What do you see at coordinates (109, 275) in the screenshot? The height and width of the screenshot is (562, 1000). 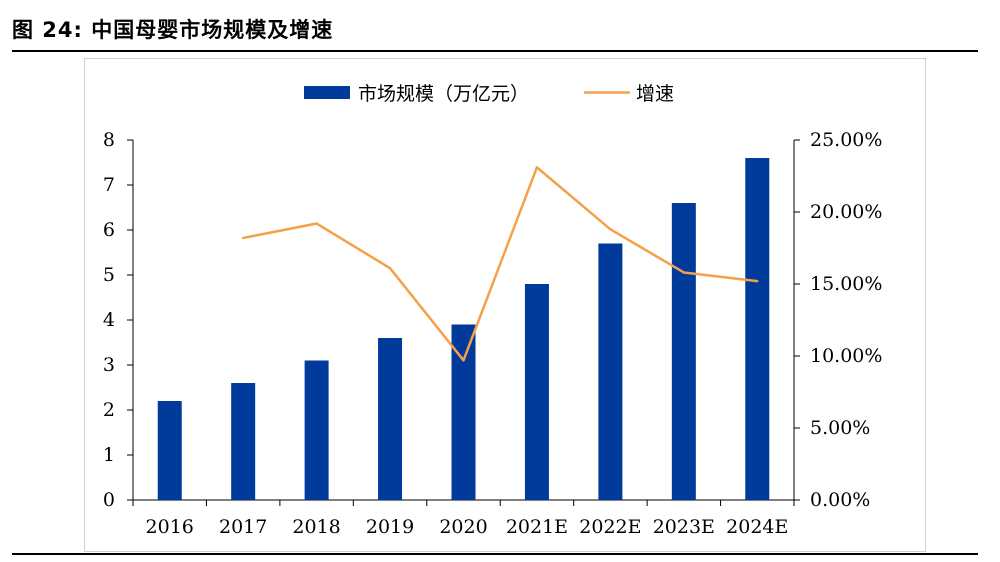 I see `y-left-tick-label: 5` at bounding box center [109, 275].